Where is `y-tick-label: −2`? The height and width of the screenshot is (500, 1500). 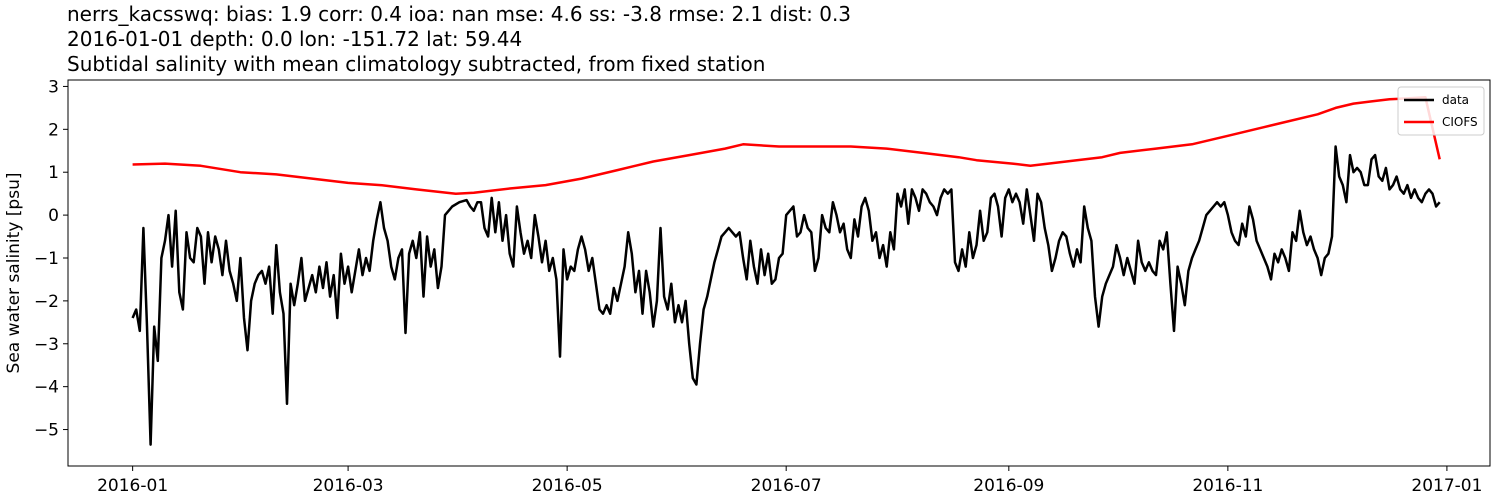 y-tick-label: −2 is located at coordinates (46, 302).